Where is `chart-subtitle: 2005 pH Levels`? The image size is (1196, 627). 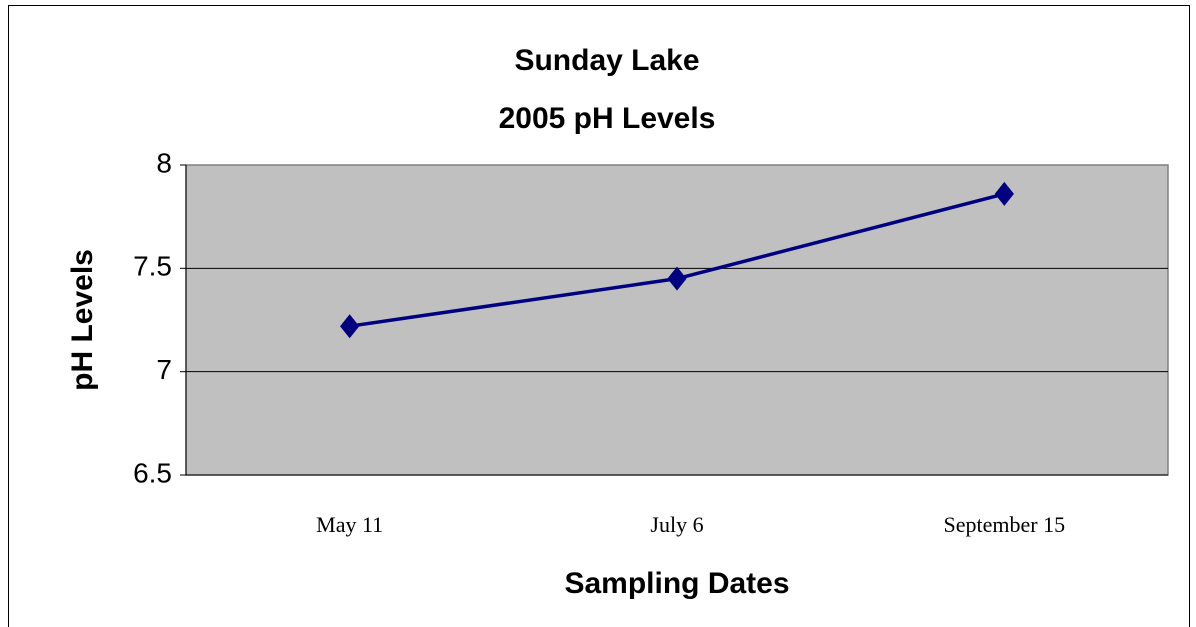
chart-subtitle: 2005 pH Levels is located at coordinates (607, 118).